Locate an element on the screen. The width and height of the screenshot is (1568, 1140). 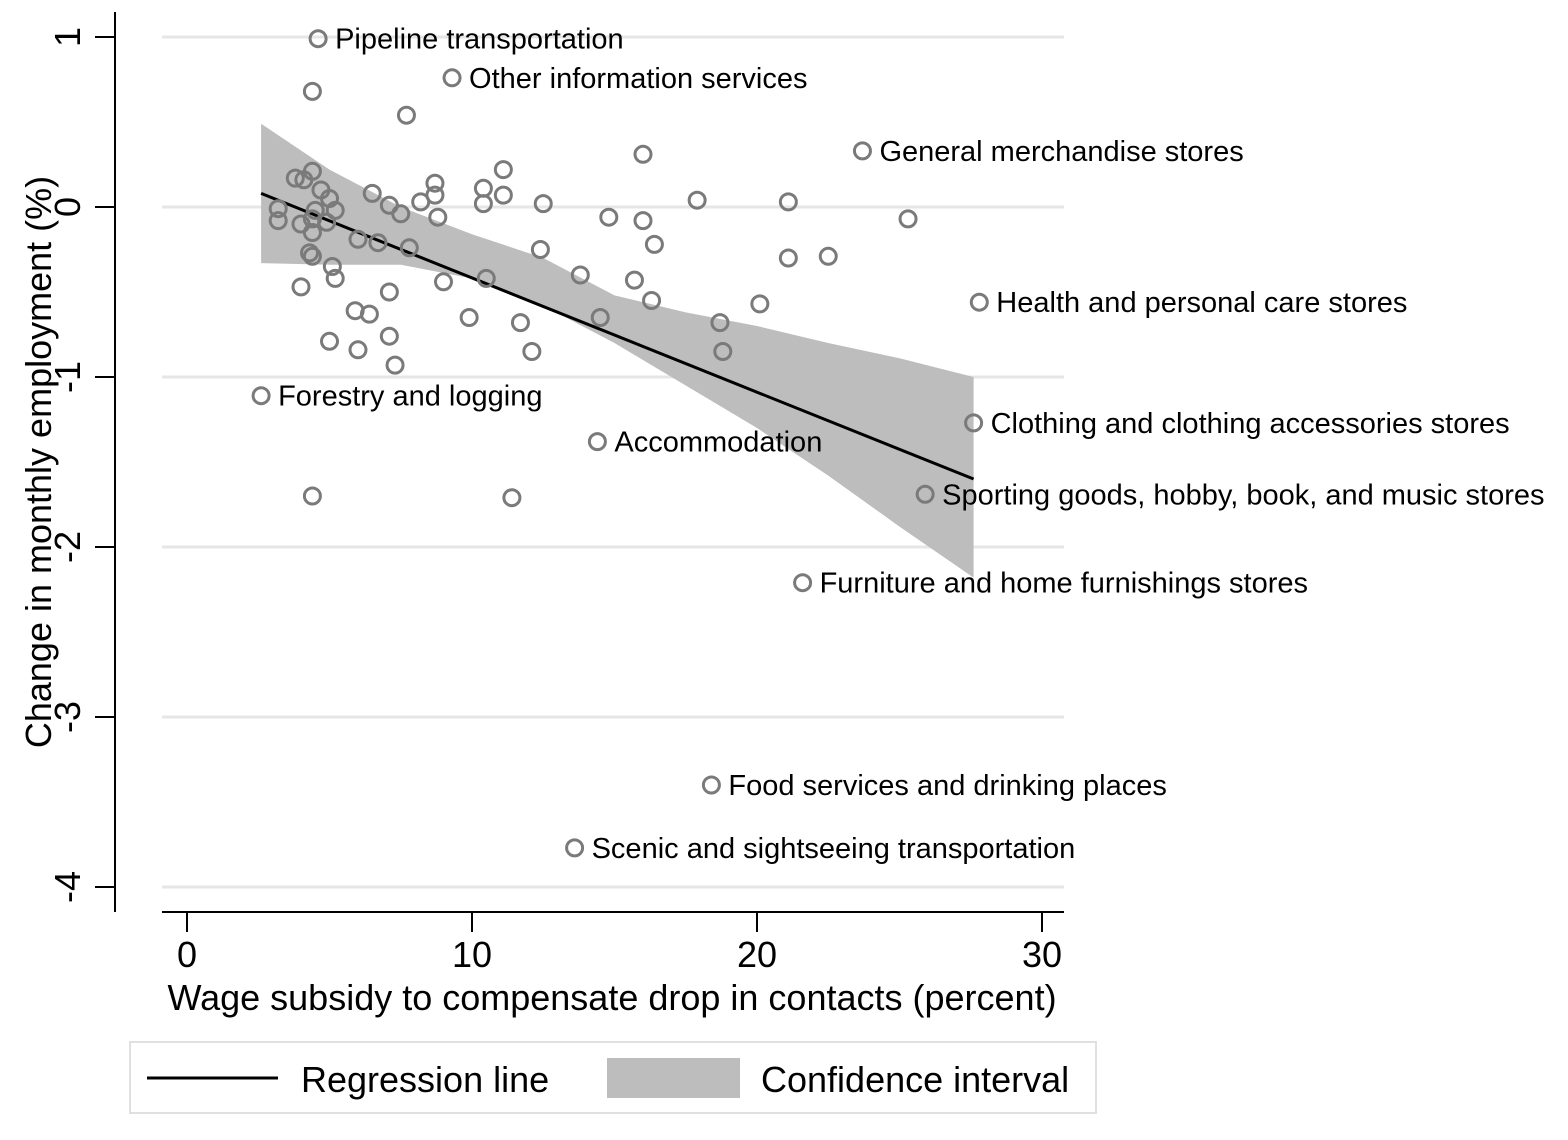
point-label: Furniture and home furnishings stores is located at coordinates (1064, 584).